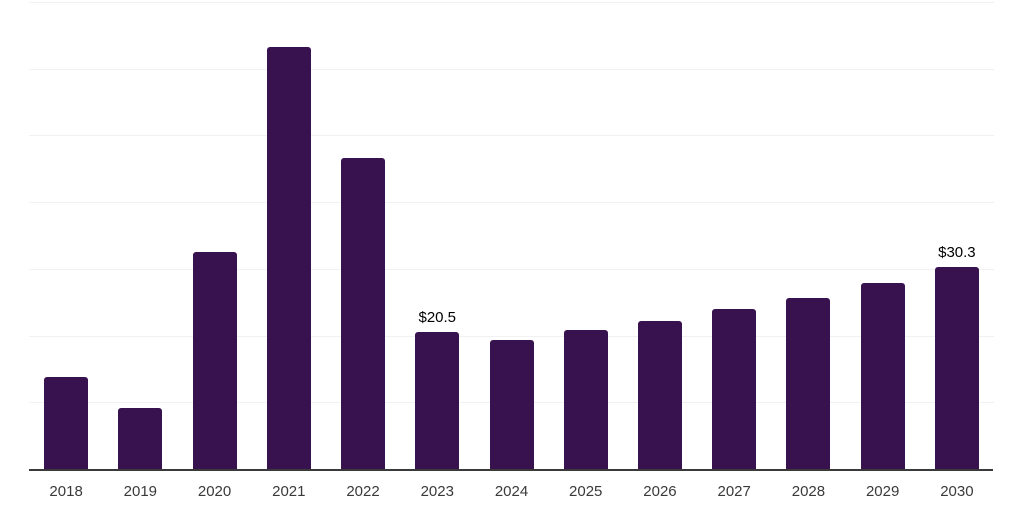 This screenshot has width=1024, height=512. What do you see at coordinates (660, 491) in the screenshot?
I see `x-tick-label-2026: 2026` at bounding box center [660, 491].